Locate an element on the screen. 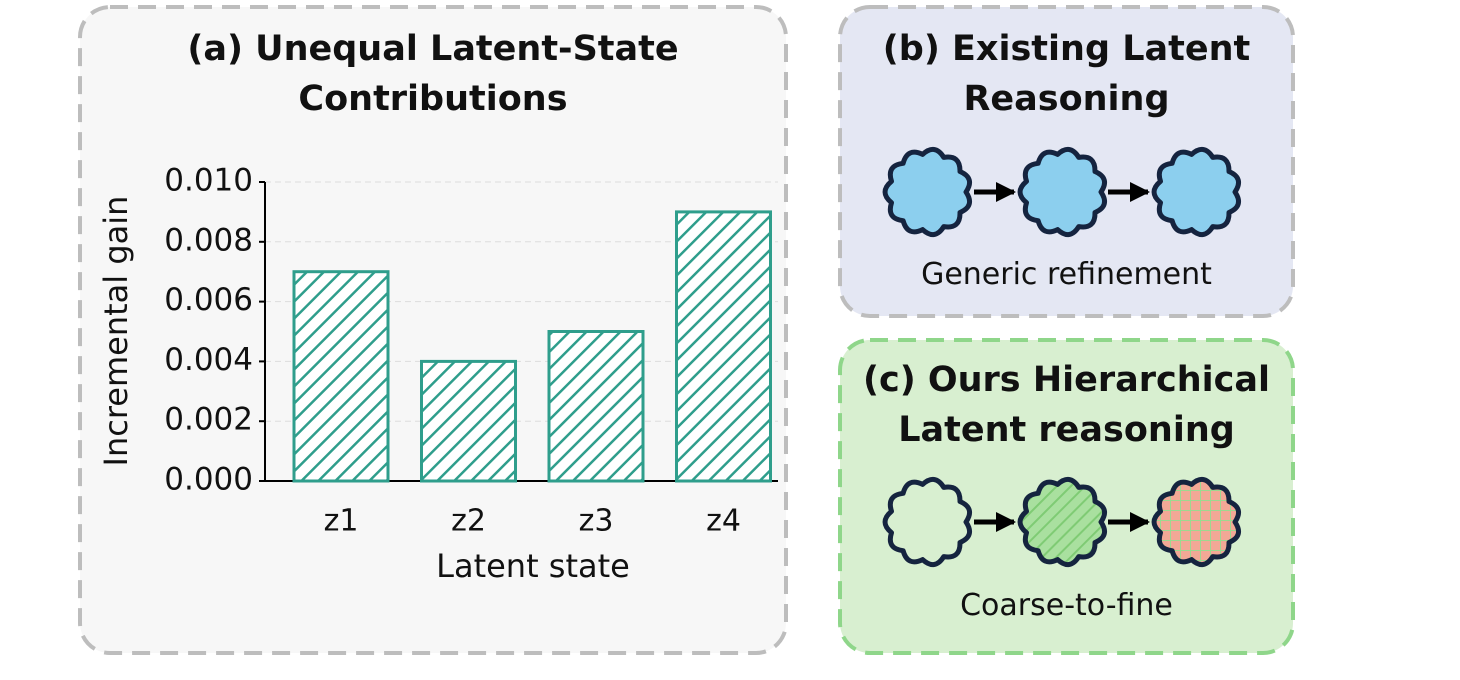 This screenshot has height=680, width=1460. x-tick-label: z3 is located at coordinates (596, 521).